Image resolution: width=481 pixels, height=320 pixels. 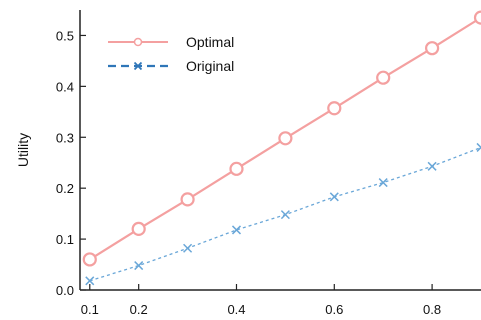 I want to click on x-tick-label: 0.2, so click(x=139, y=309).